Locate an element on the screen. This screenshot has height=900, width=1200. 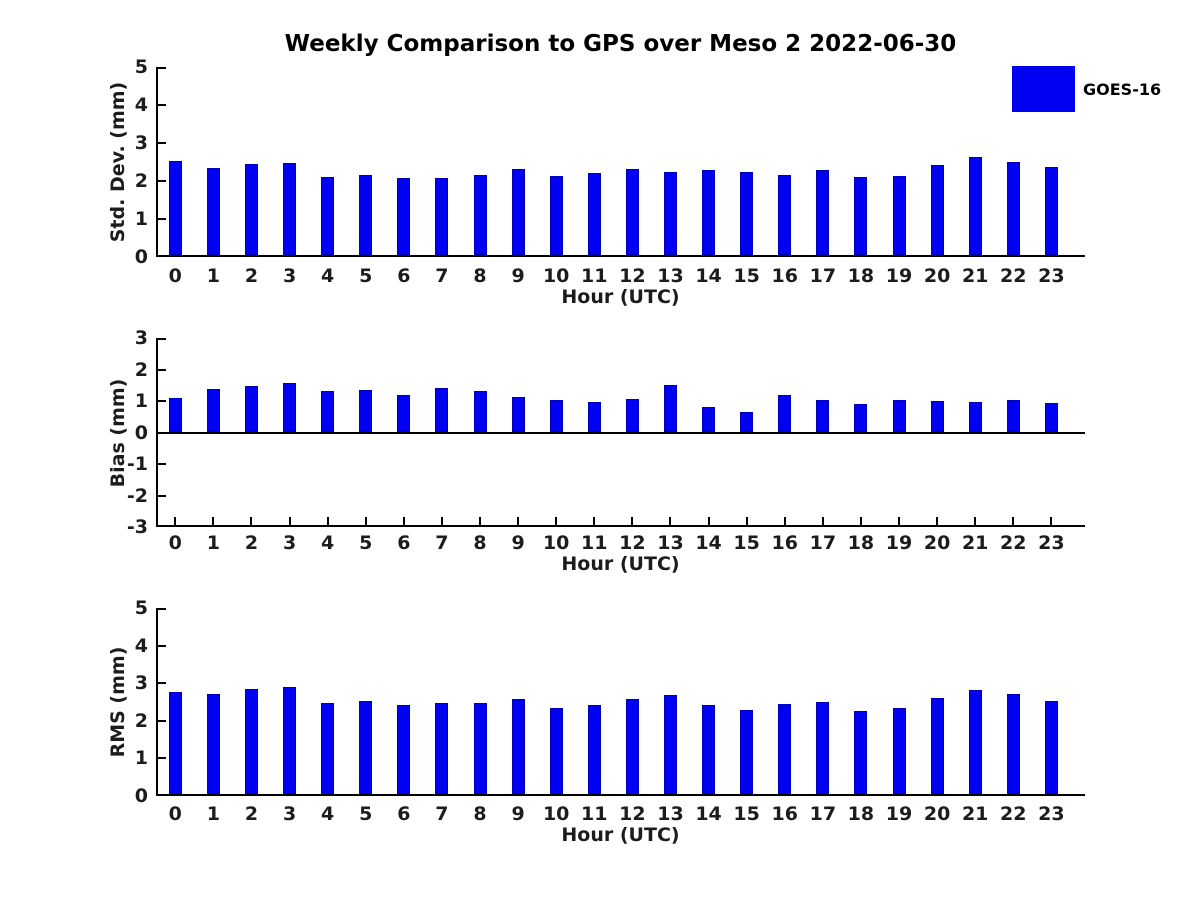
x-tick-label: 22 is located at coordinates (1013, 543).